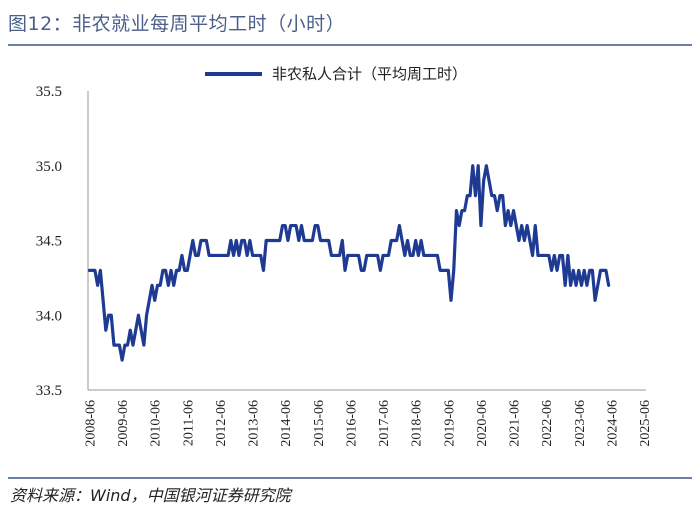  Describe the element at coordinates (177, 24) in the screenshot. I see `chart-title: 图12：非农就业每周平均工时（小时）` at that location.